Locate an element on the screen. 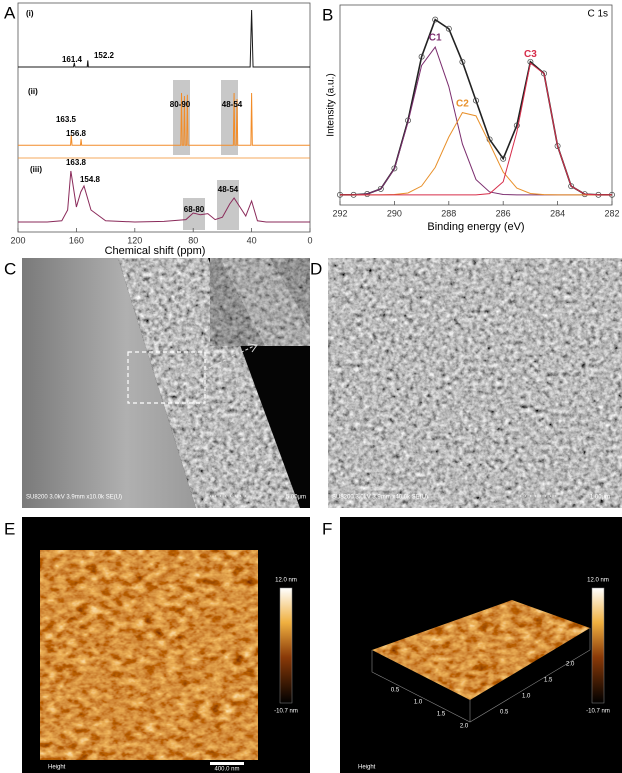 Image resolution: width=622 pixels, height=773 pixels. panel-label: E is located at coordinates (9, 528).